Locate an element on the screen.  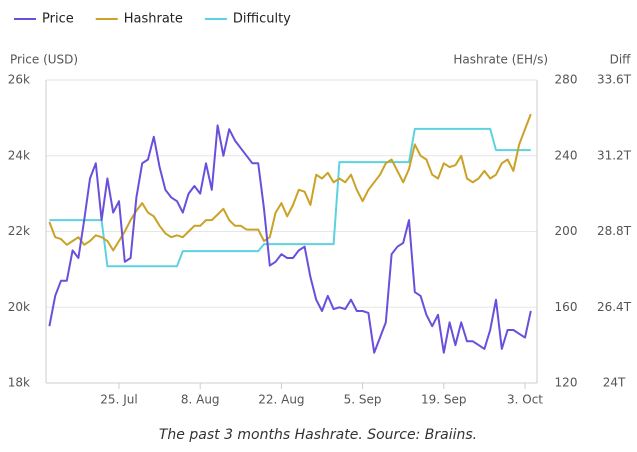
x-tick-label: 25. Jul is located at coordinates (118, 400).